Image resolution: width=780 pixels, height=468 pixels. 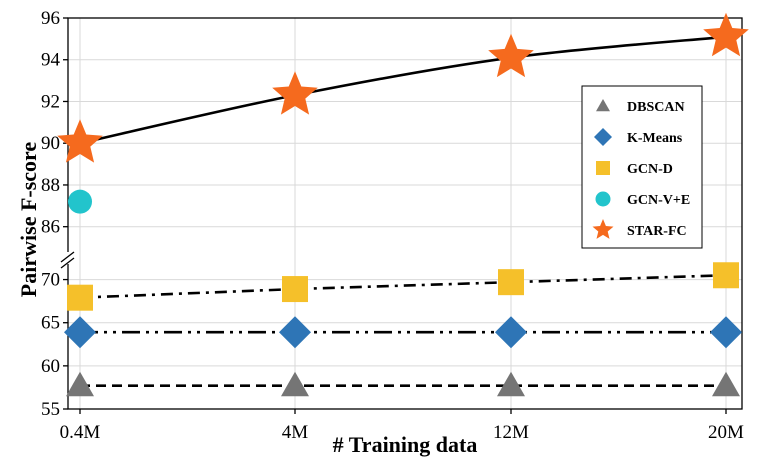 I want to click on series-line-gcn-d, so click(x=403, y=286).